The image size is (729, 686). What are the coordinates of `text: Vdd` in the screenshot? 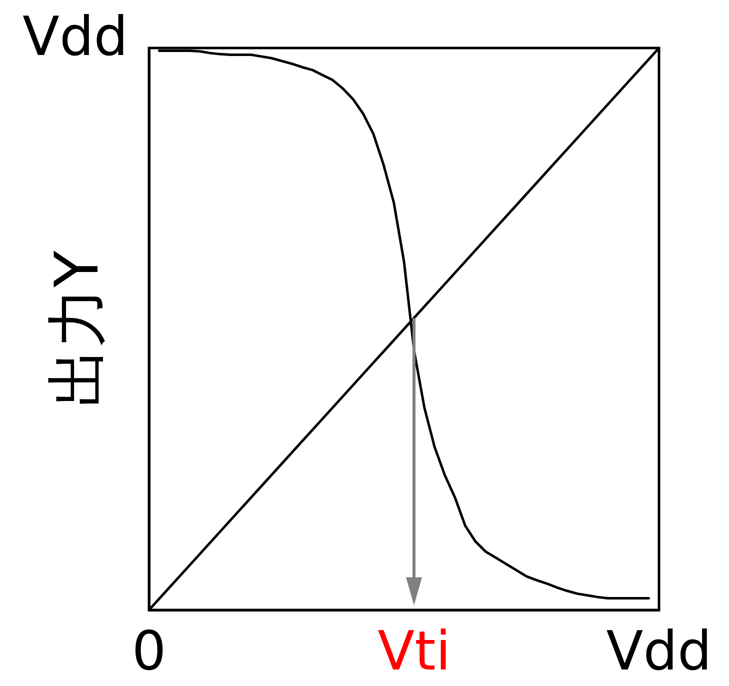 It's located at (75, 36).